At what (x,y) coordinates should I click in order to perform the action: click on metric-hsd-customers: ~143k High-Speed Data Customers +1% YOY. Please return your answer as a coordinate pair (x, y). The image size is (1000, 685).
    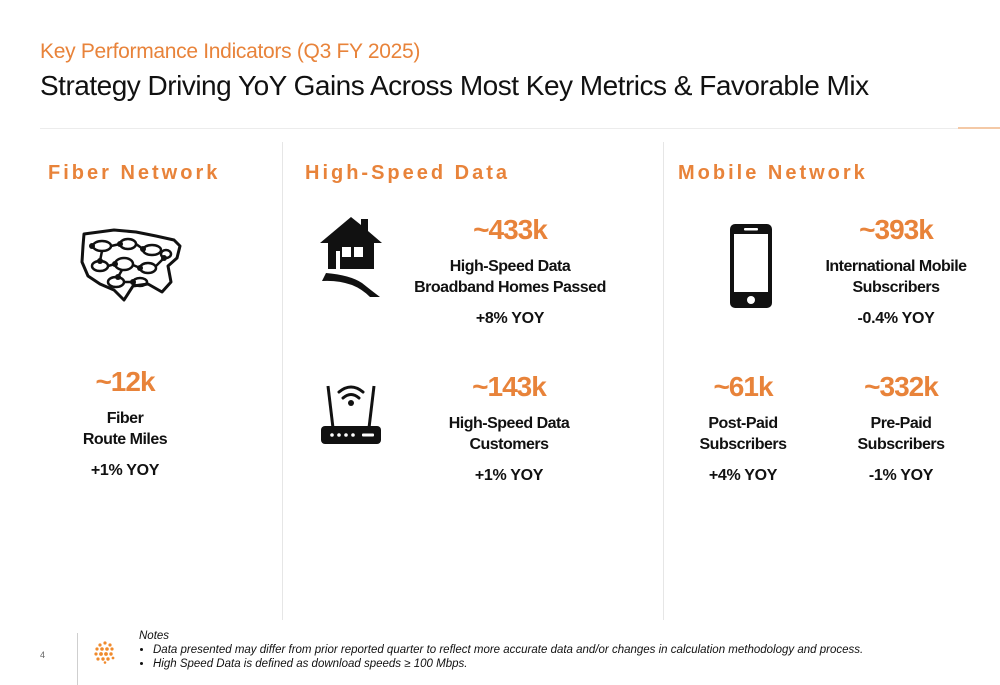
    Looking at the image, I should click on (509, 428).